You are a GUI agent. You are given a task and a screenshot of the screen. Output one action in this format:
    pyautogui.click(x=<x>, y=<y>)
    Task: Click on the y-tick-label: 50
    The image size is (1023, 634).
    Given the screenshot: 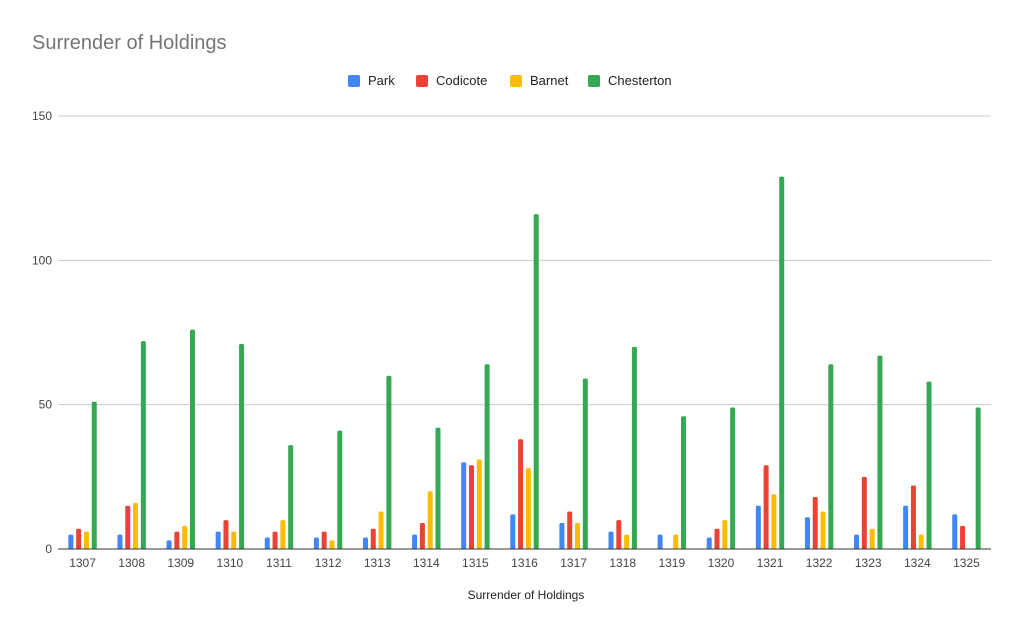 What is the action you would take?
    pyautogui.click(x=46, y=405)
    